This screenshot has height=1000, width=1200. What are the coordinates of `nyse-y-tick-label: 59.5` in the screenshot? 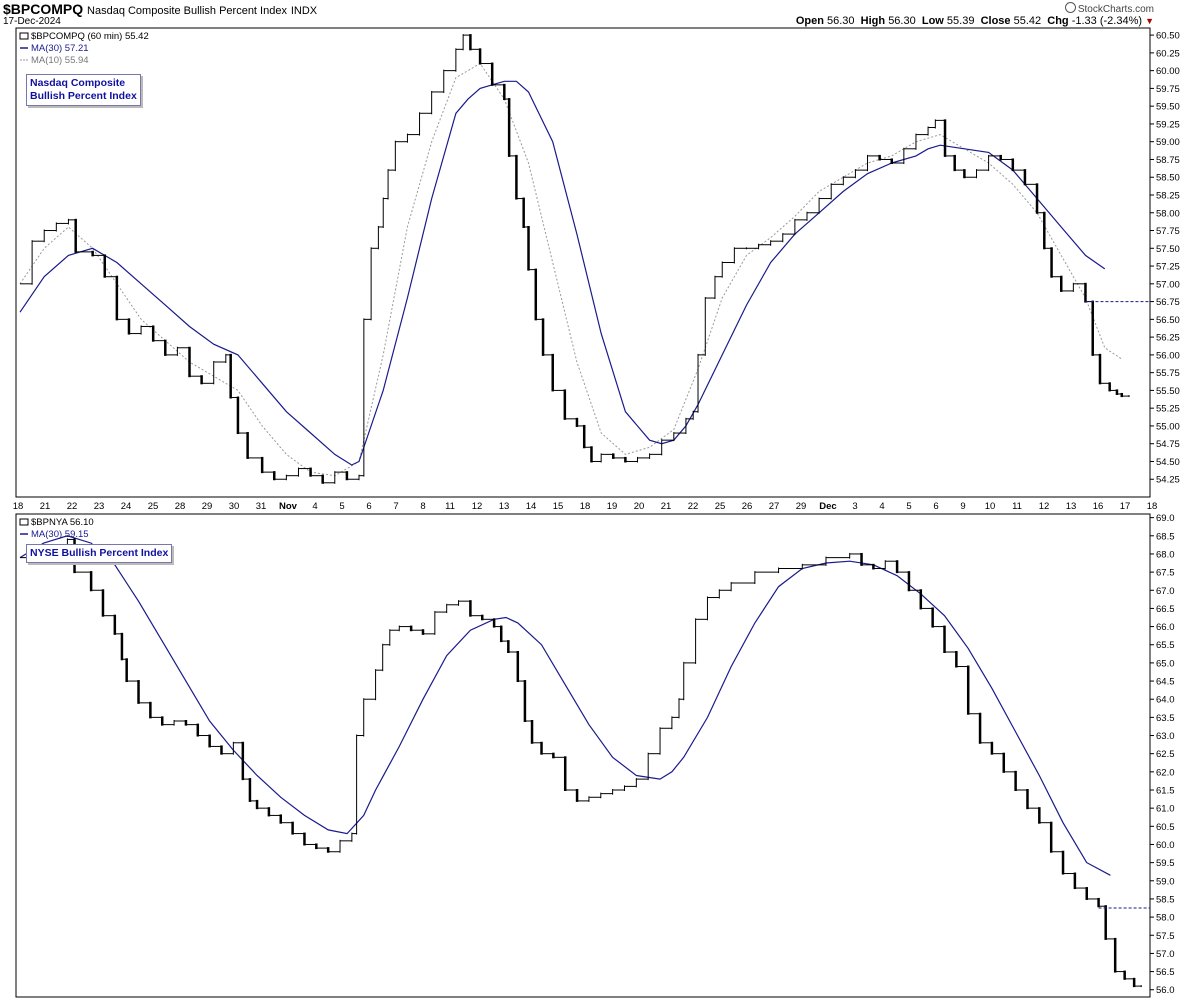 It's located at (1165, 863).